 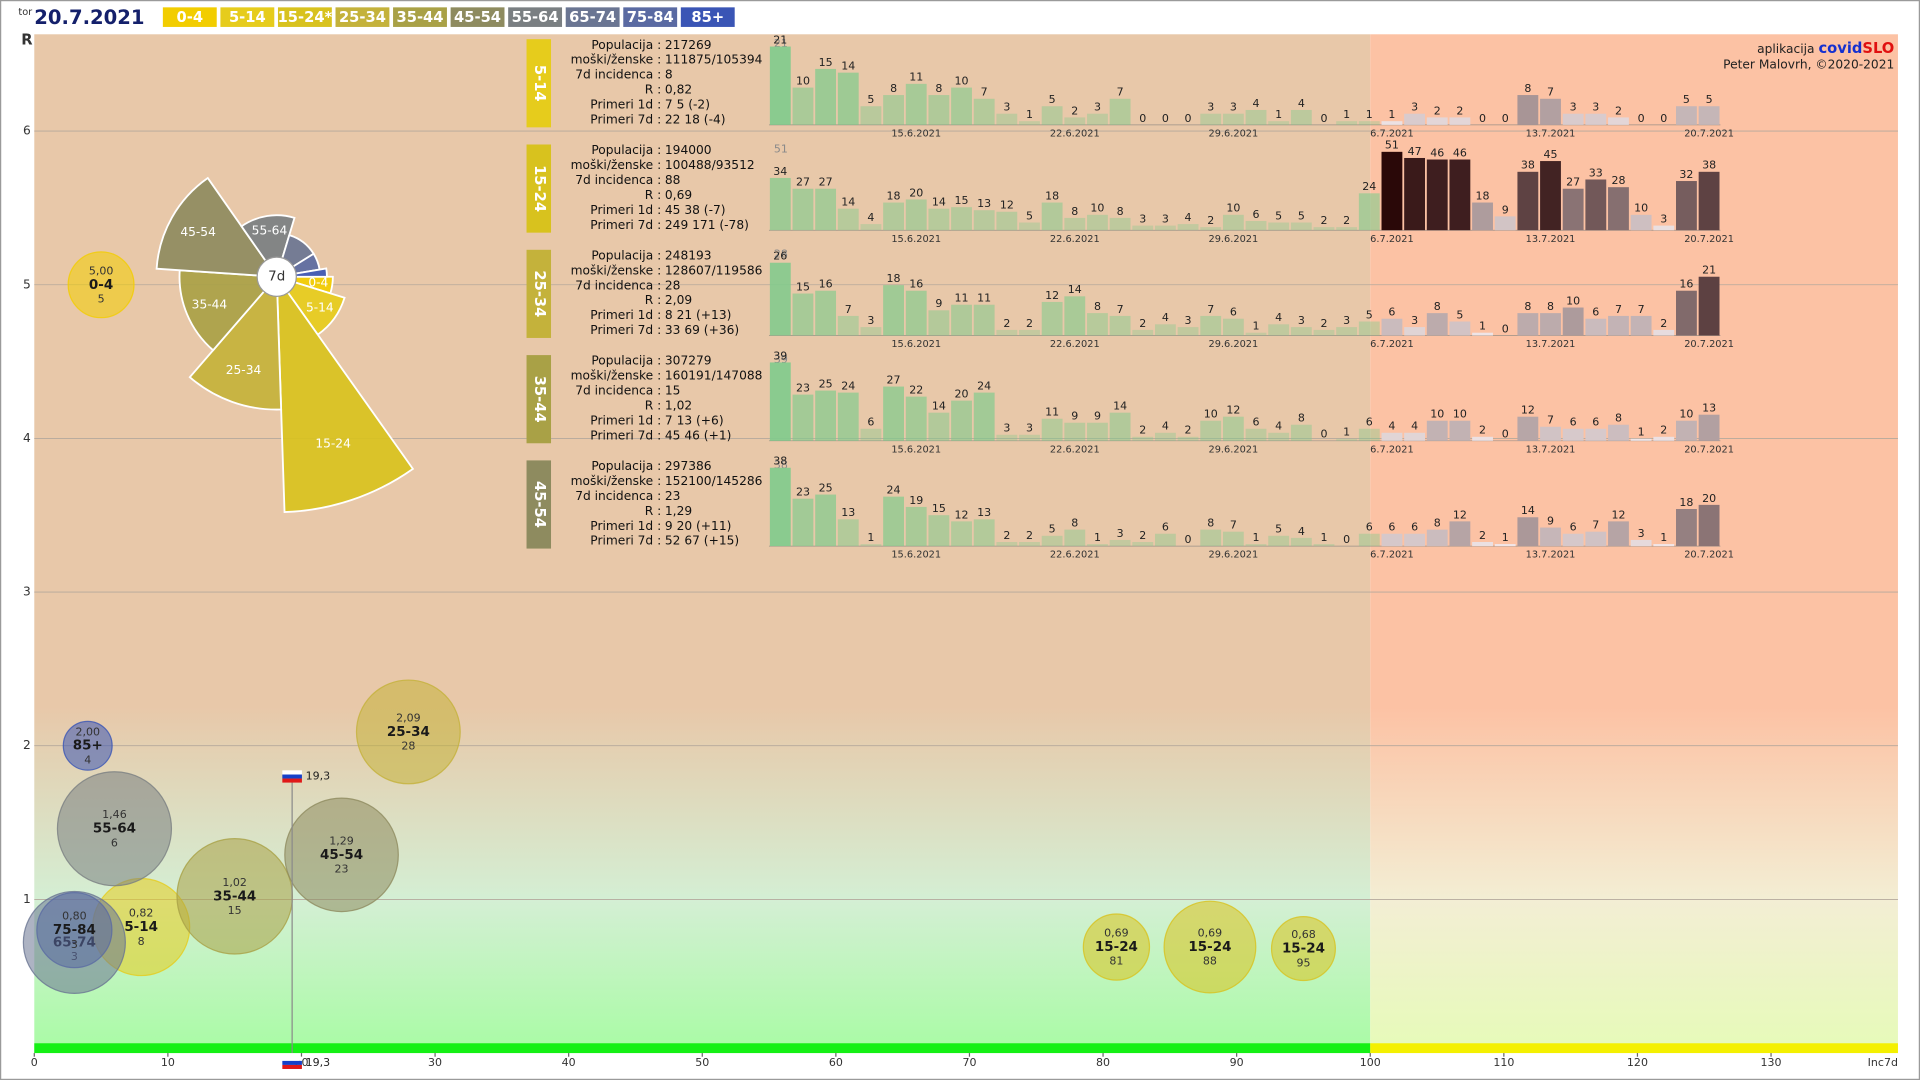 What do you see at coordinates (1120, 92) in the screenshot?
I see `bar-value-label: 7` at bounding box center [1120, 92].